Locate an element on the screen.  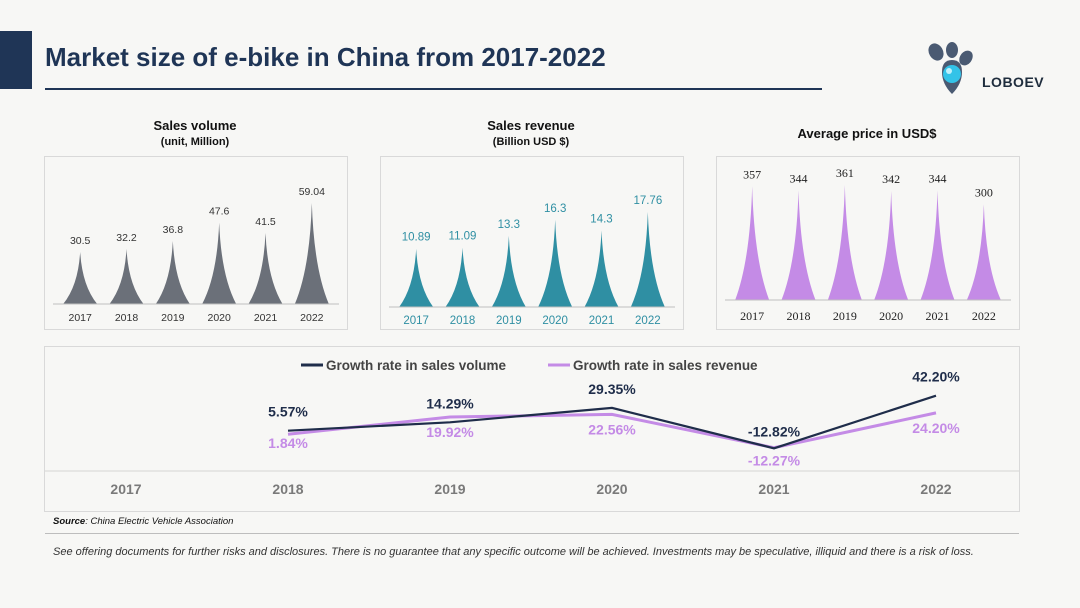
point-label-0-2018: 5.57% is located at coordinates (288, 412).